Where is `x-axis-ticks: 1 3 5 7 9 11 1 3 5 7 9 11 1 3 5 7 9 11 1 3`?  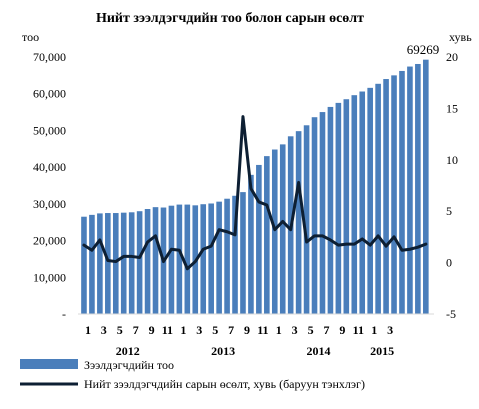
x-axis-ticks: 1 3 5 7 9 11 1 3 5 7 9 11 1 3 5 7 9 11 1 3 is located at coordinates (239, 330).